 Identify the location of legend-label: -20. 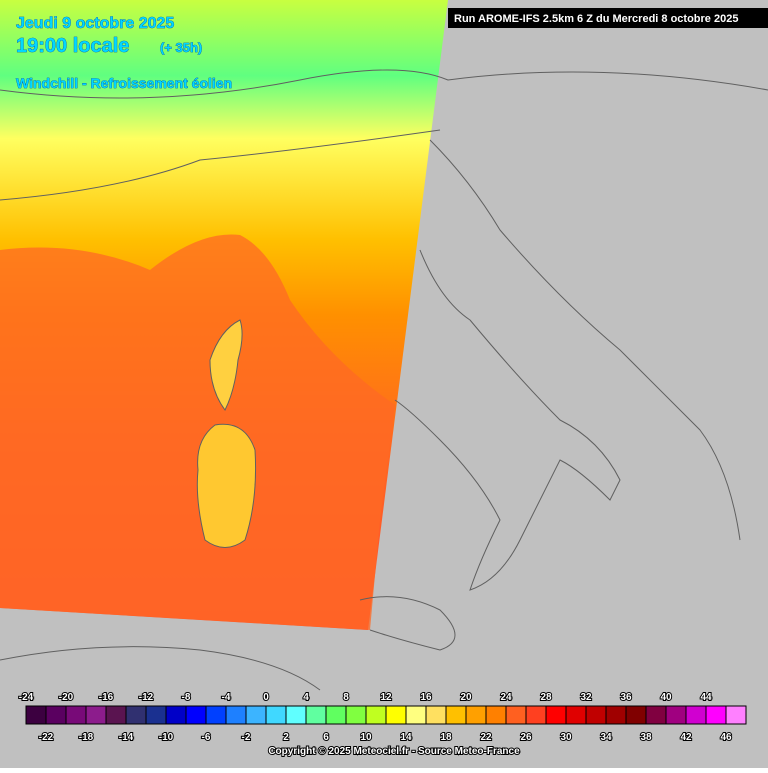
(66, 697).